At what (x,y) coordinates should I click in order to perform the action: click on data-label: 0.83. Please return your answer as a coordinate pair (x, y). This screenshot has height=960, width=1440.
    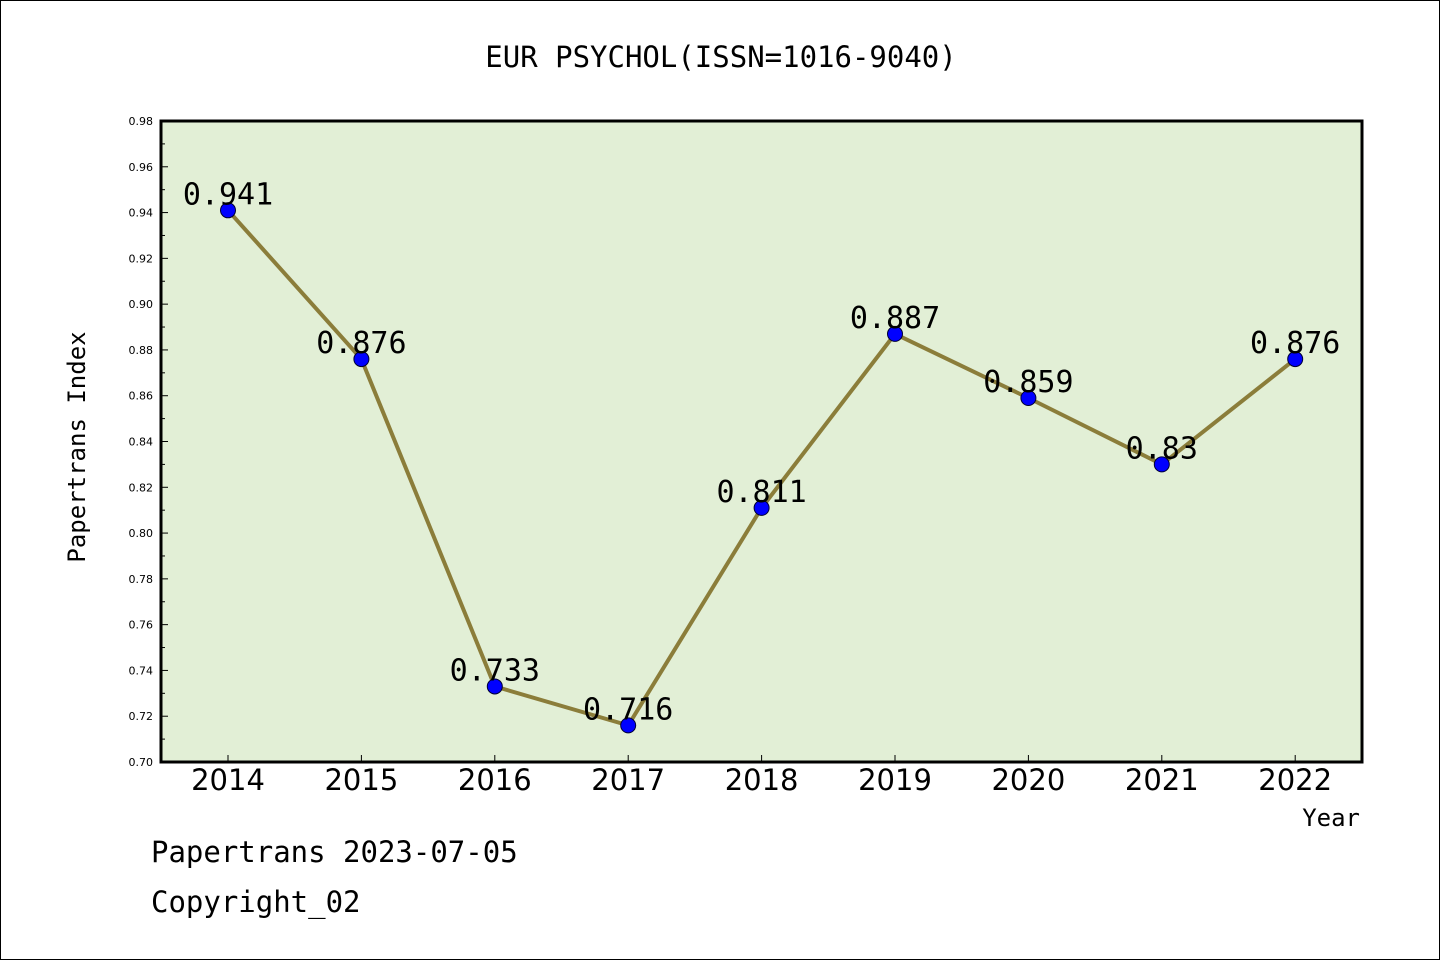
    Looking at the image, I should click on (1162, 448).